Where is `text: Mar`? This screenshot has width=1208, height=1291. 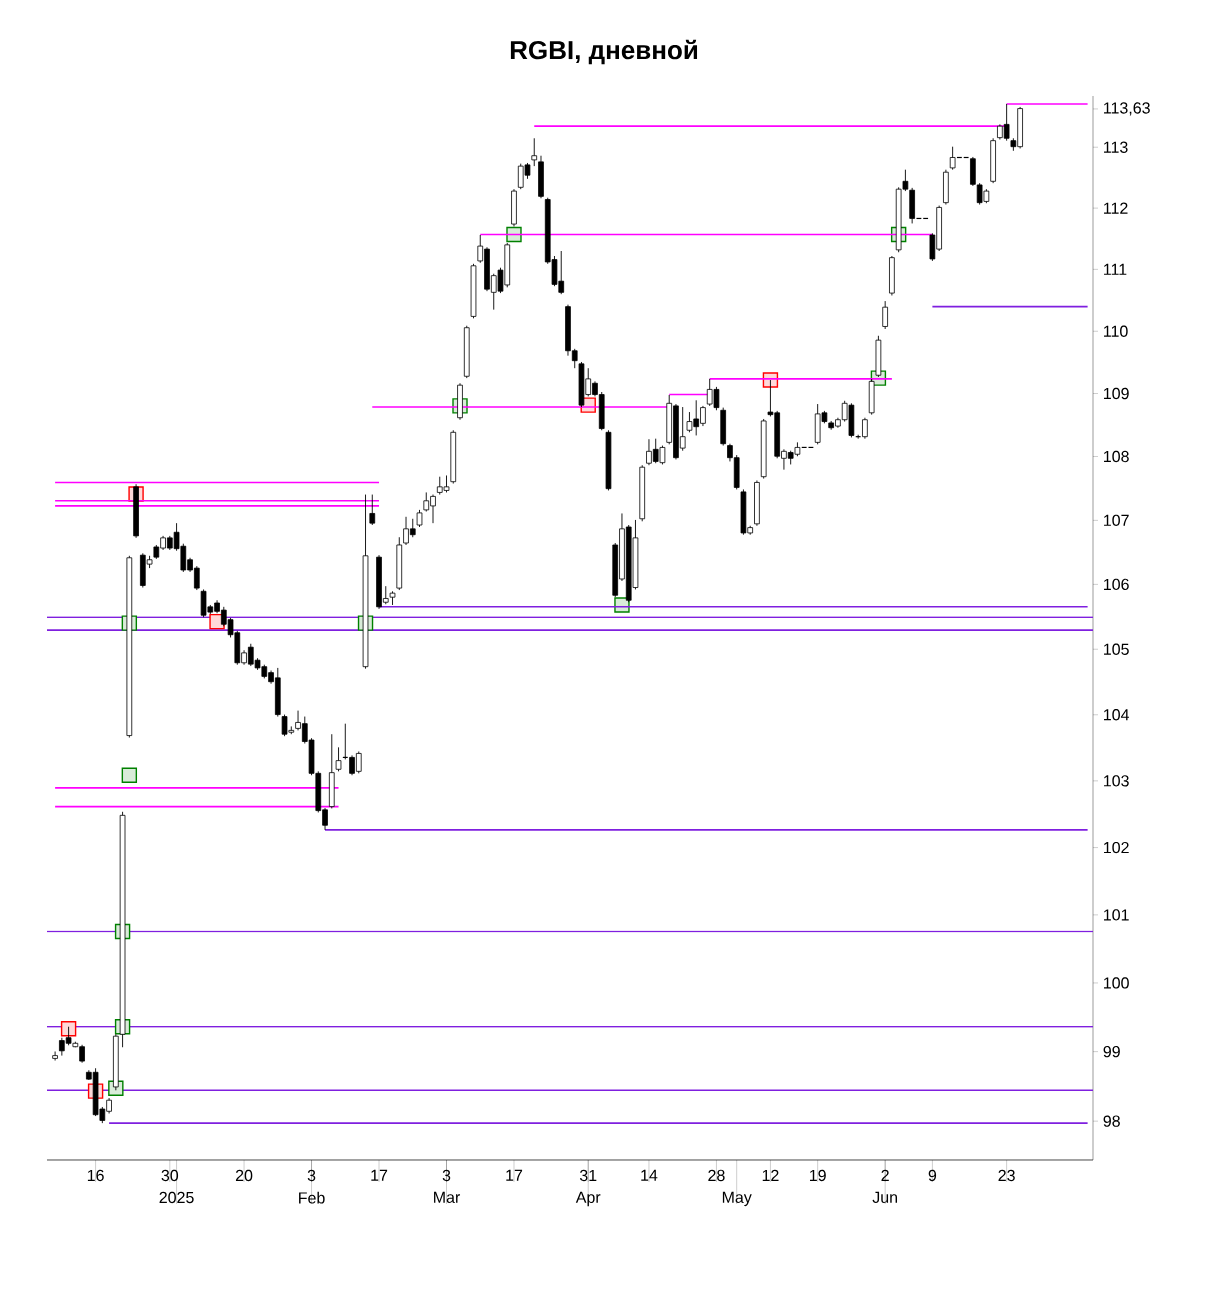 text: Mar is located at coordinates (447, 1197).